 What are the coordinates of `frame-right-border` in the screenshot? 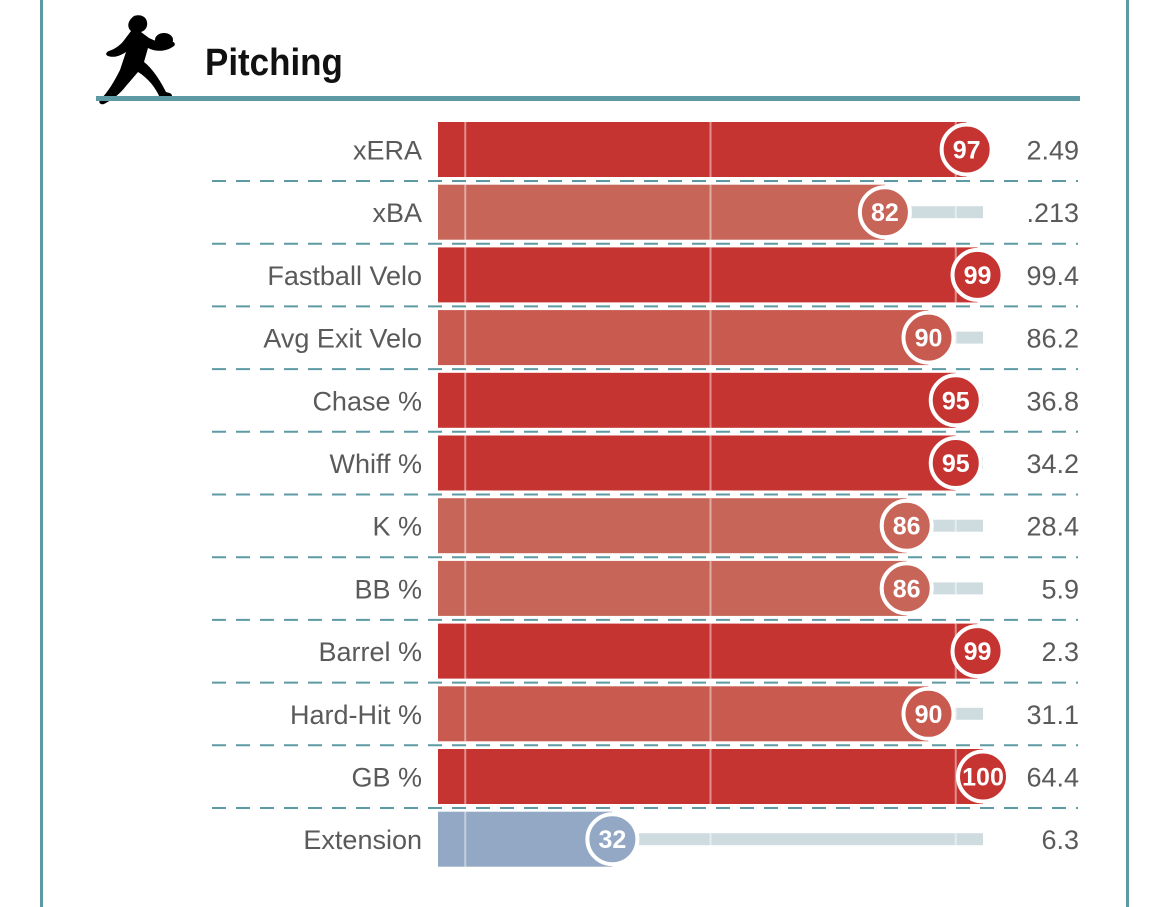 It's located at (1127, 453).